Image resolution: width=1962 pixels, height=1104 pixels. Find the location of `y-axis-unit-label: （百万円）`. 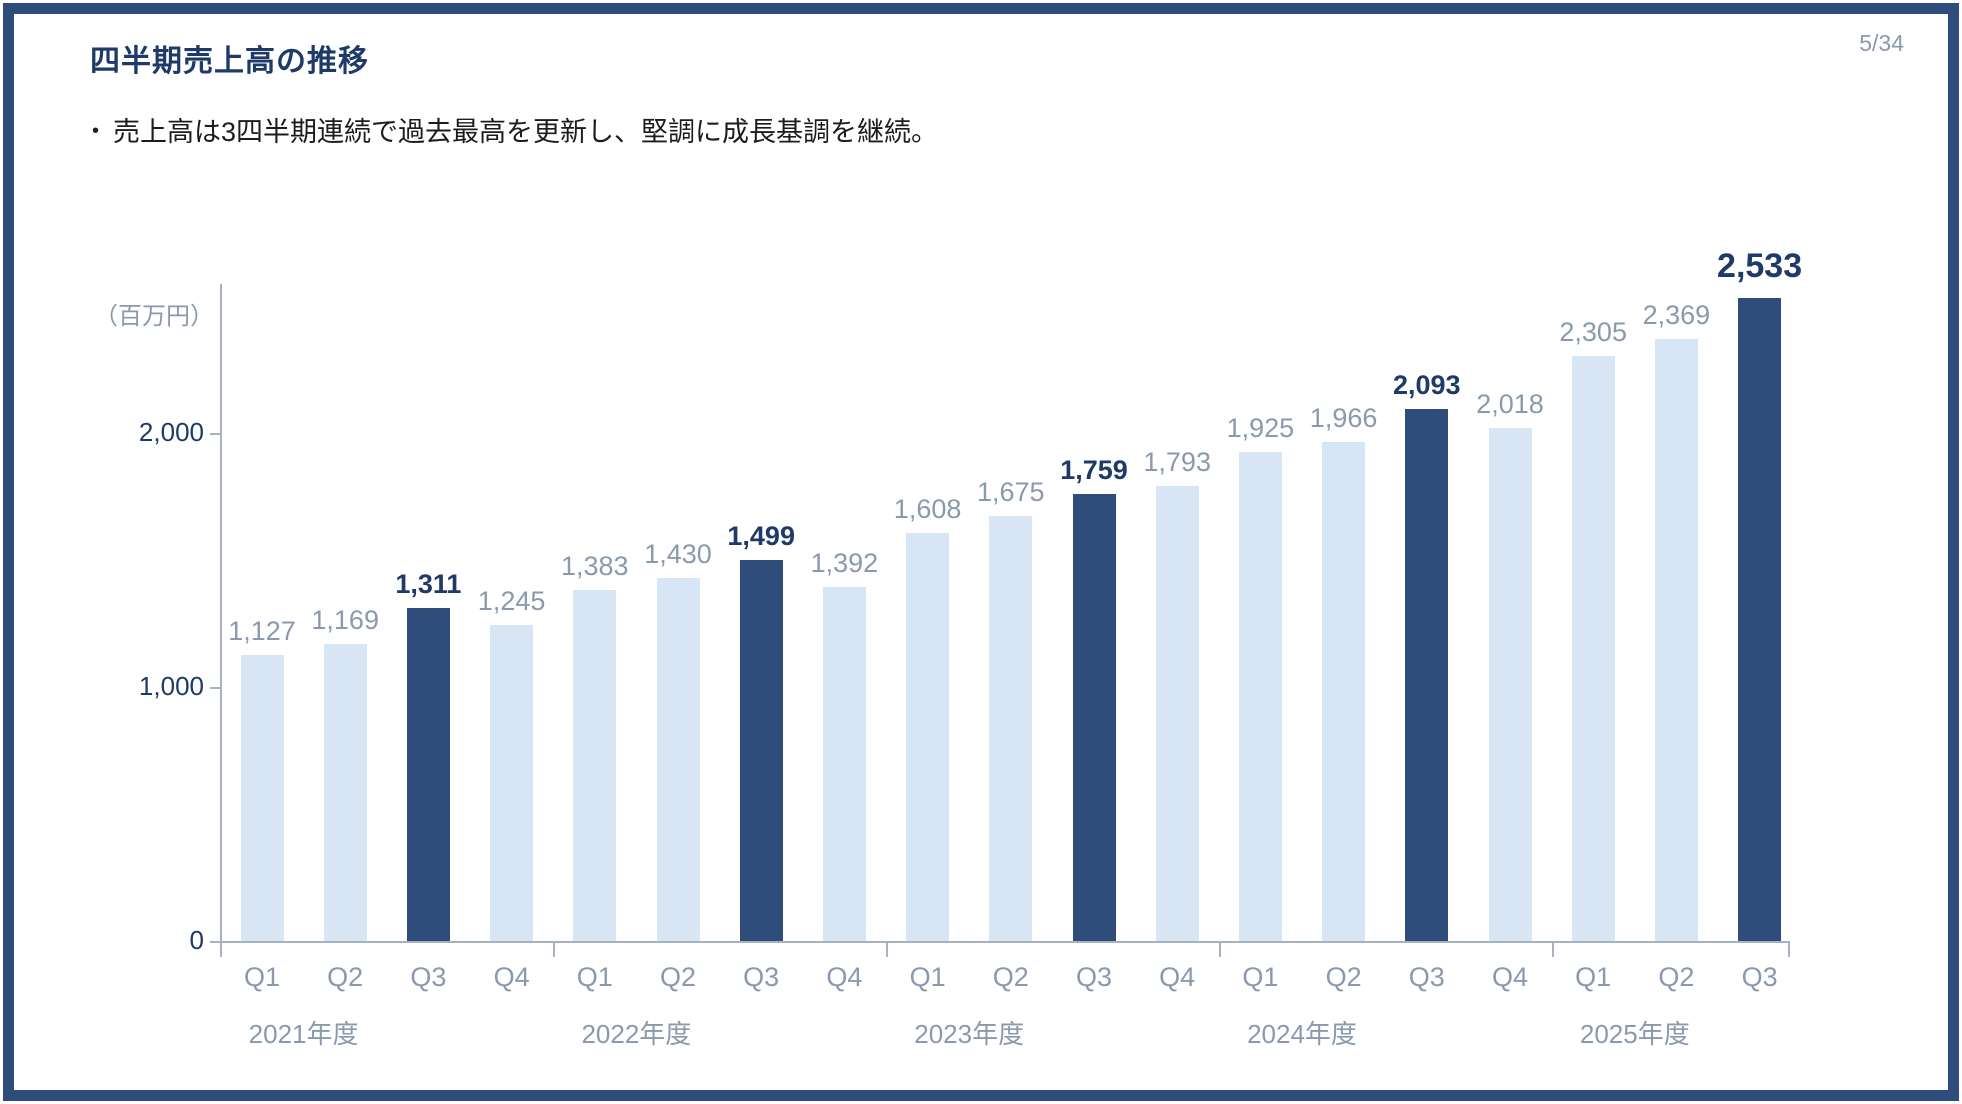

y-axis-unit-label: （百万円） is located at coordinates (154, 316).